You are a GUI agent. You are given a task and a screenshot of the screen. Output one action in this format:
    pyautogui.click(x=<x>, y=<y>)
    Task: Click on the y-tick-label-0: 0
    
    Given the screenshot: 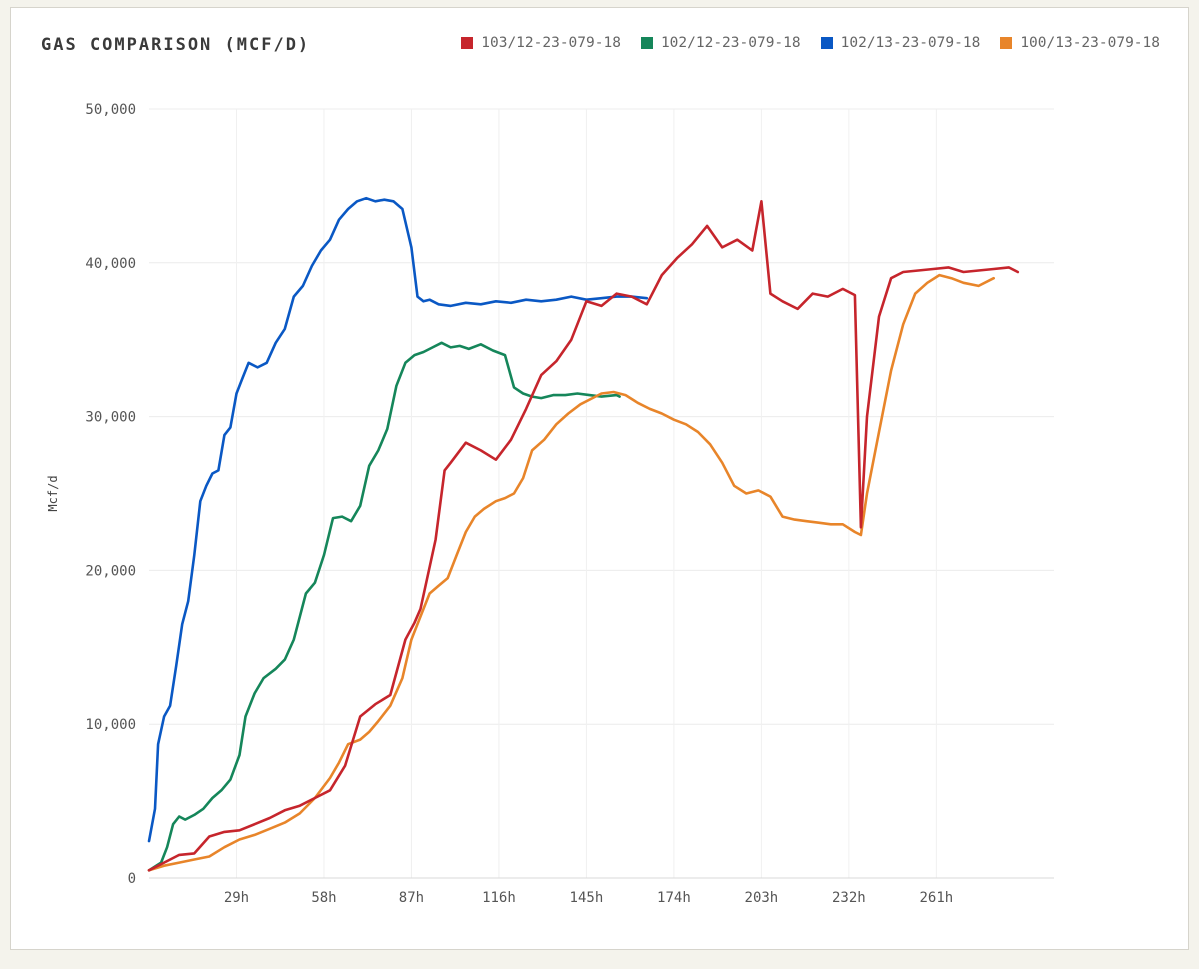 What is the action you would take?
    pyautogui.click(x=132, y=879)
    